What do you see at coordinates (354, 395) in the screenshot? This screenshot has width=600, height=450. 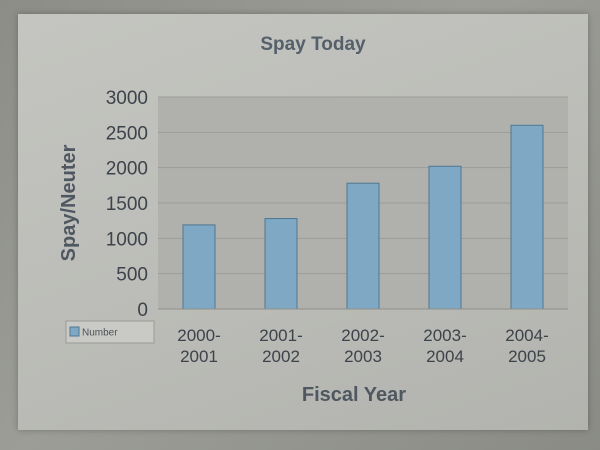 I see `x-axis-title: Fiscal Year` at bounding box center [354, 395].